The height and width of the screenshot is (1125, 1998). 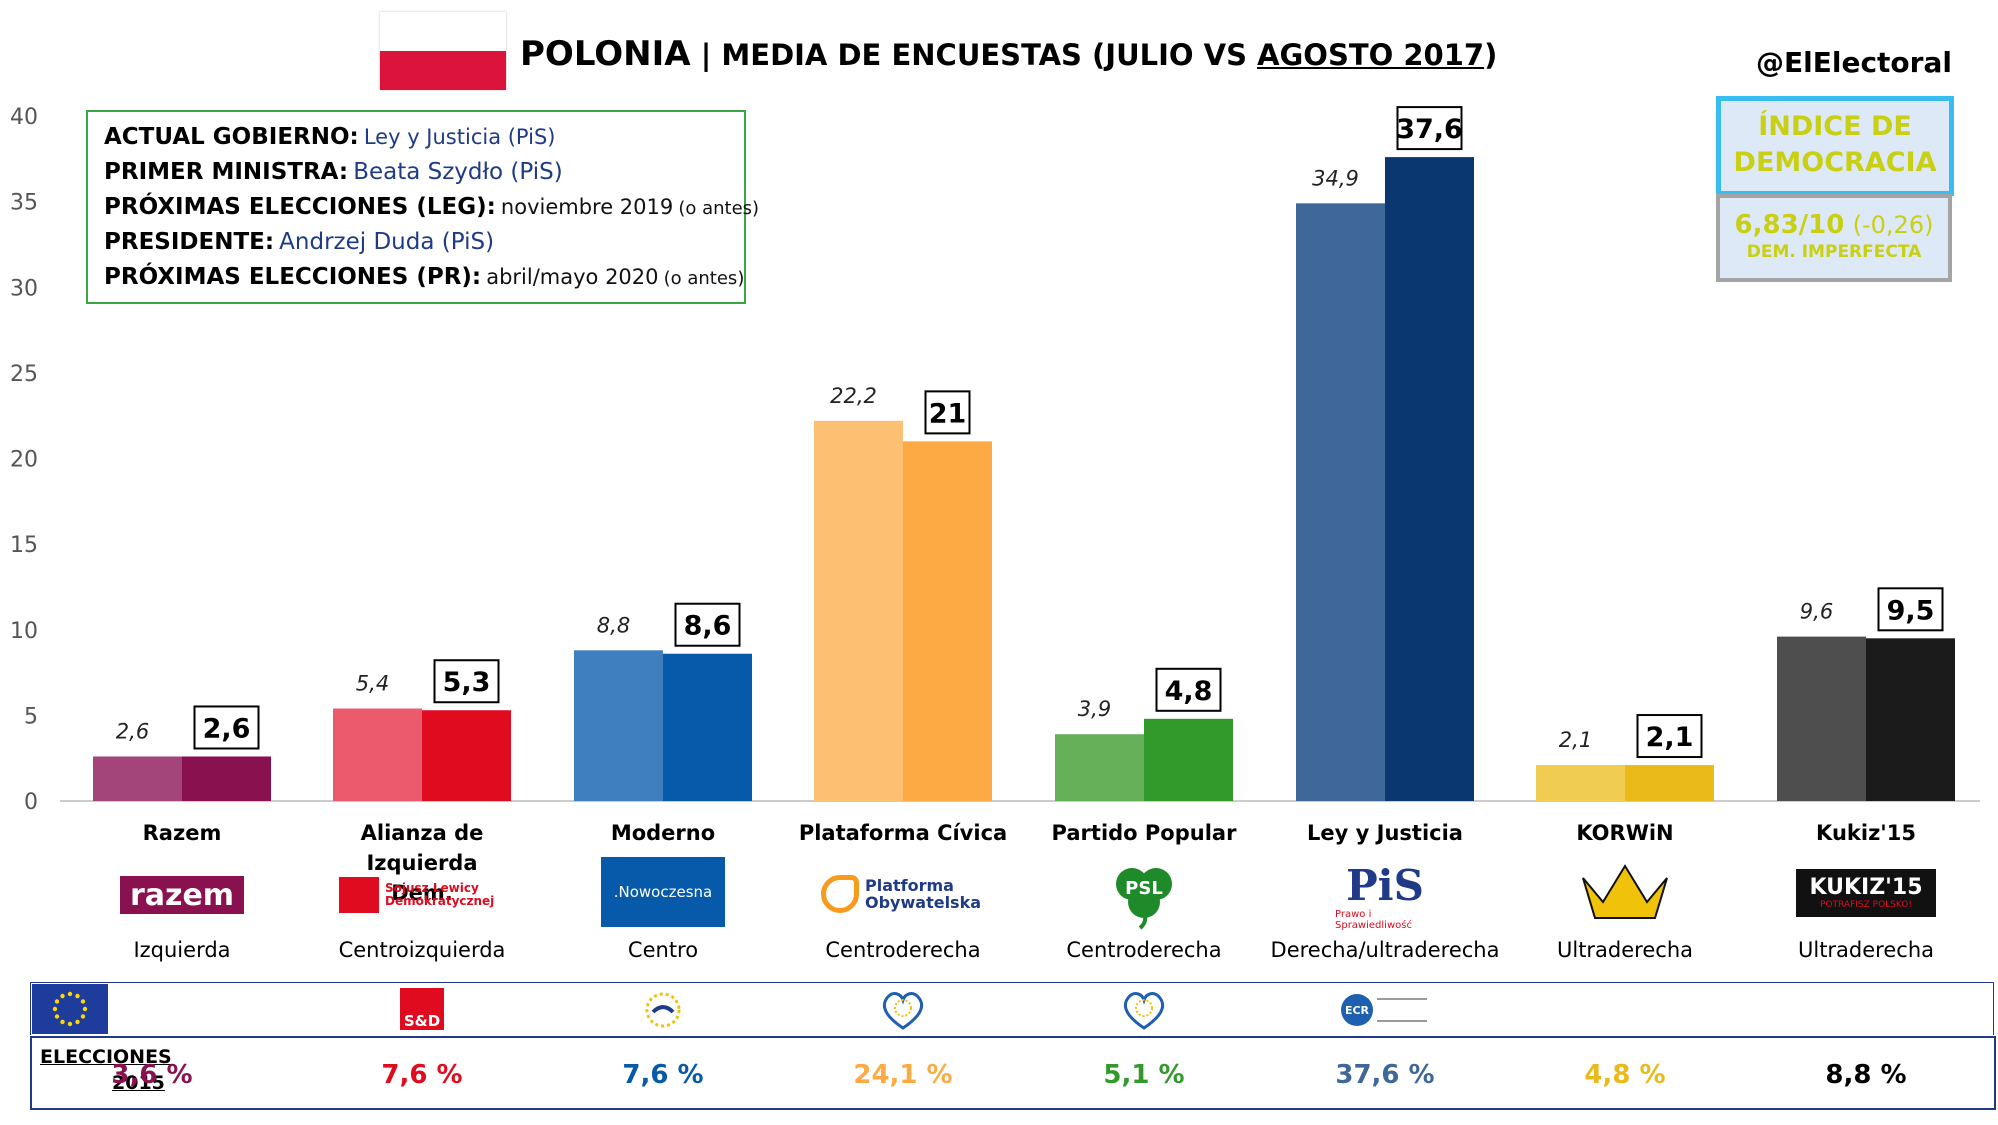 I want to click on korwin-crown-logo, so click(x=1625, y=891).